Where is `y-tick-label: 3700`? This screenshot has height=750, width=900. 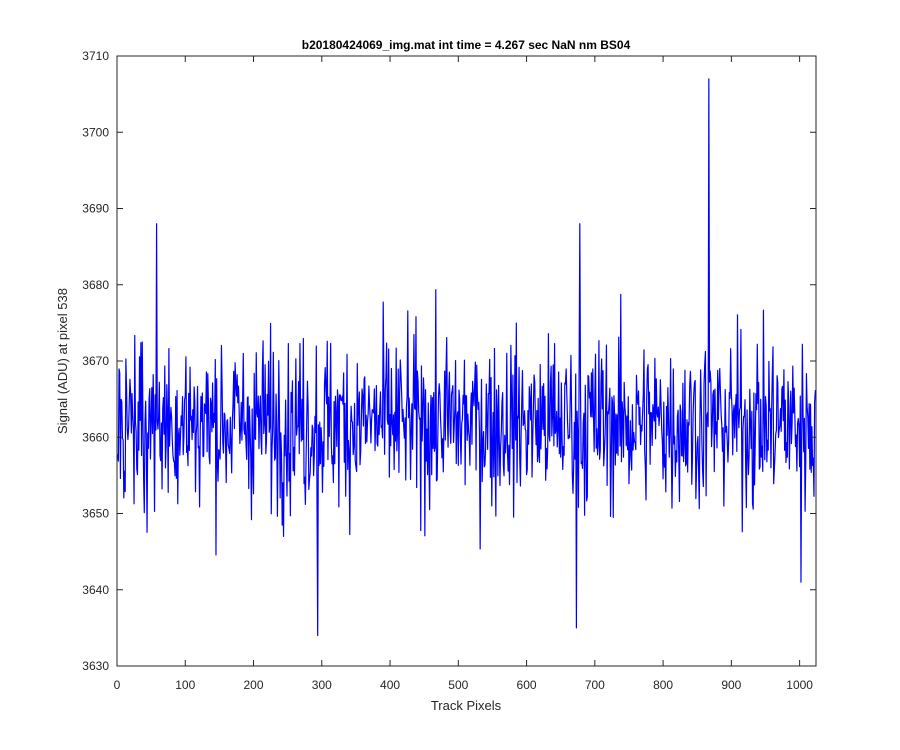
y-tick-label: 3700 is located at coordinates (95, 132).